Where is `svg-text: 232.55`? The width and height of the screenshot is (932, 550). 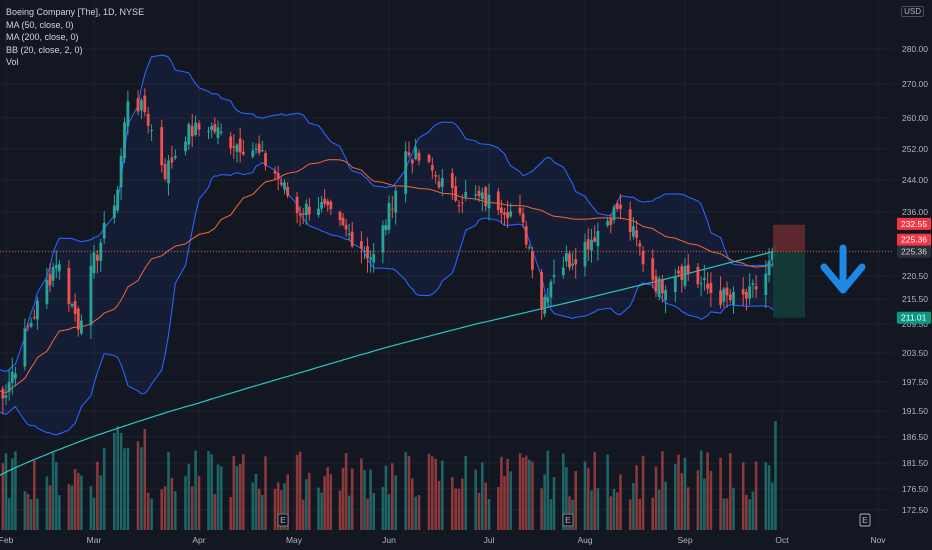 svg-text: 232.55 is located at coordinates (914, 224).